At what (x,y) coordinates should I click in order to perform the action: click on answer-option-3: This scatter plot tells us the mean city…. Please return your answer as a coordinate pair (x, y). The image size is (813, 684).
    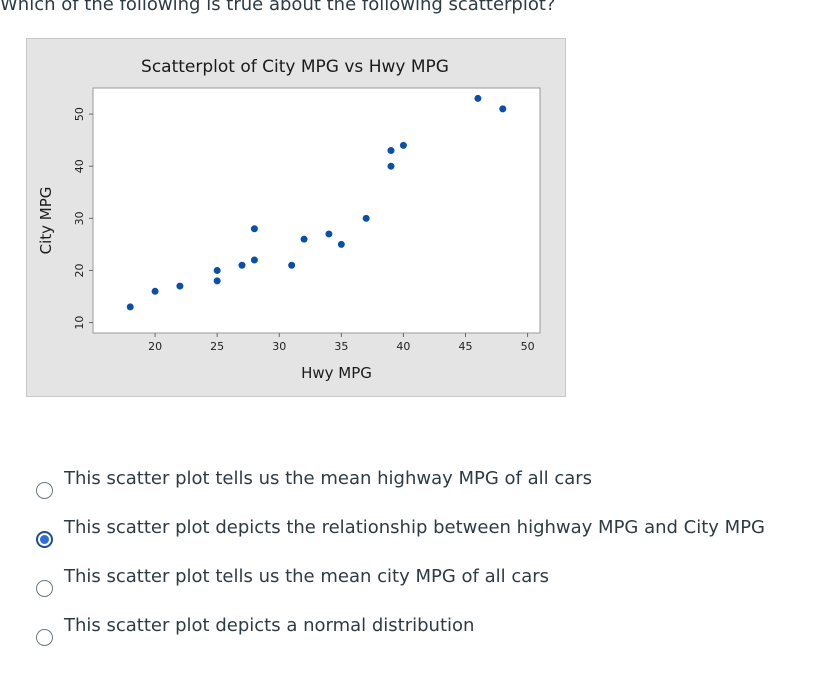
    Looking at the image, I should click on (400, 581).